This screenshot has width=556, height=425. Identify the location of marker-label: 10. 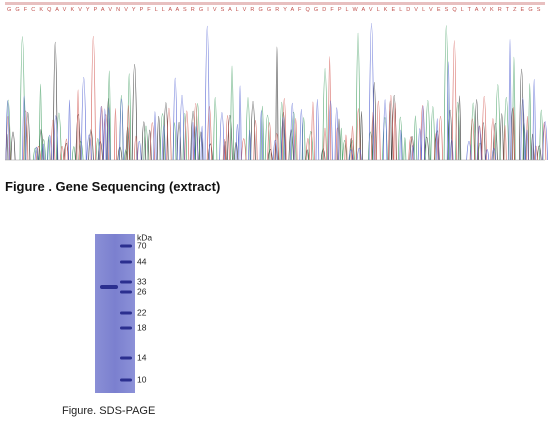
(142, 379).